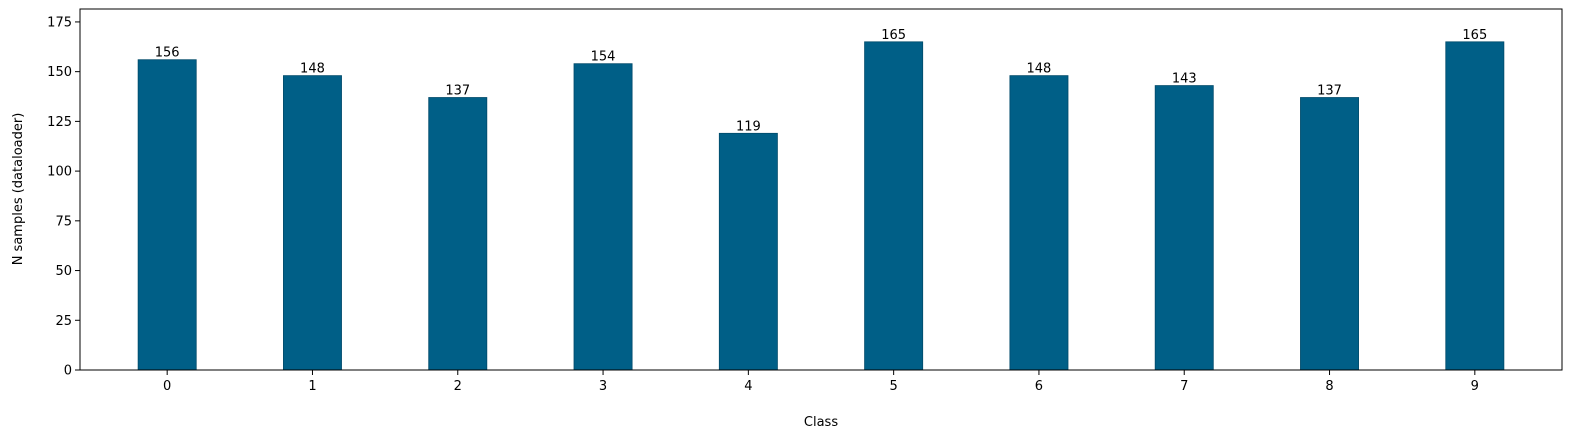 Image resolution: width=1591 pixels, height=443 pixels. Describe the element at coordinates (68, 371) in the screenshot. I see `y-tick-label-0: 0` at that location.